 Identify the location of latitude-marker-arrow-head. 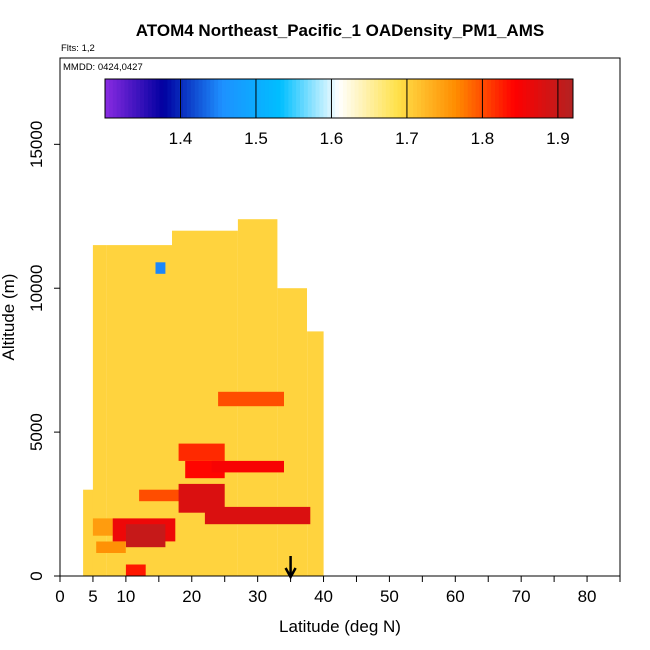
(290, 573).